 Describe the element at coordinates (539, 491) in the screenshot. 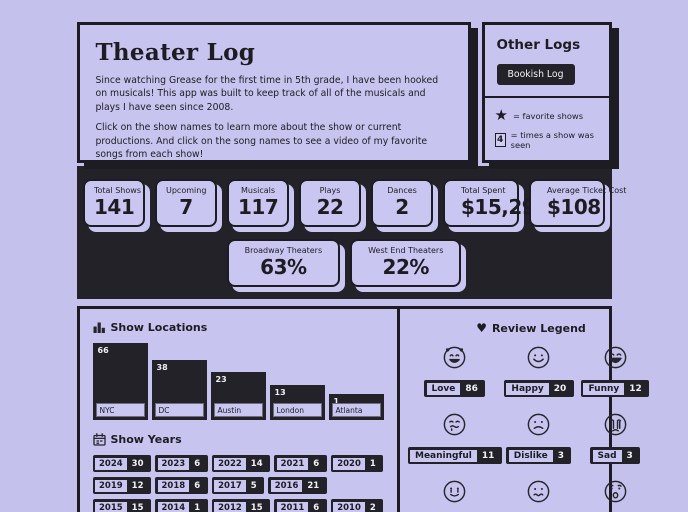

I see `meh-face-icon` at that location.